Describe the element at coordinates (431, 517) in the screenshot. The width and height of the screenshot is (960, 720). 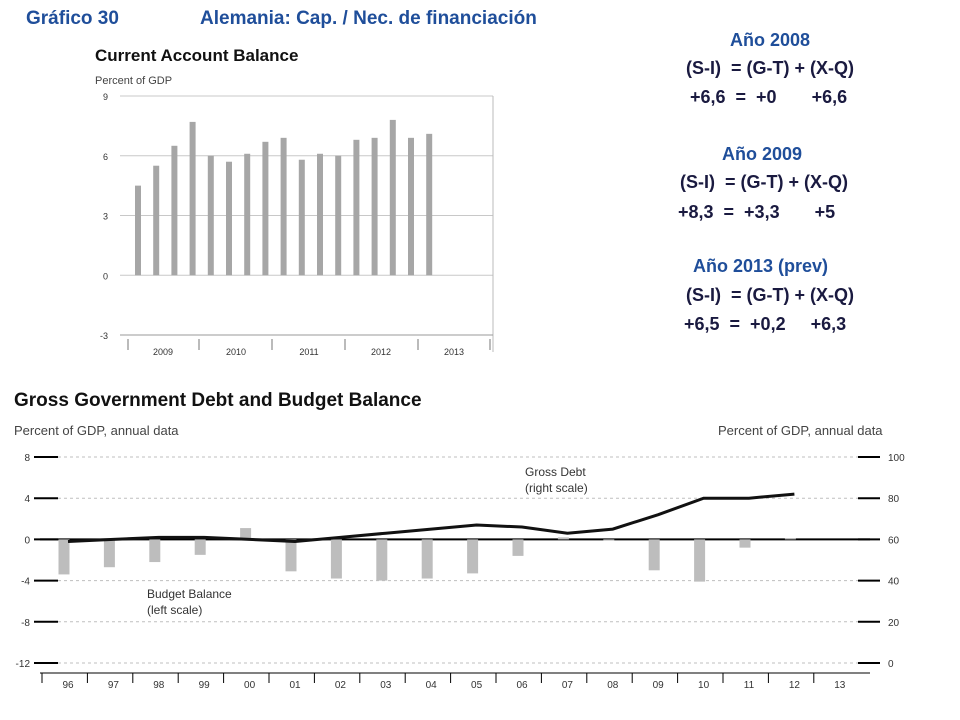
I see `gross-debt-line` at that location.